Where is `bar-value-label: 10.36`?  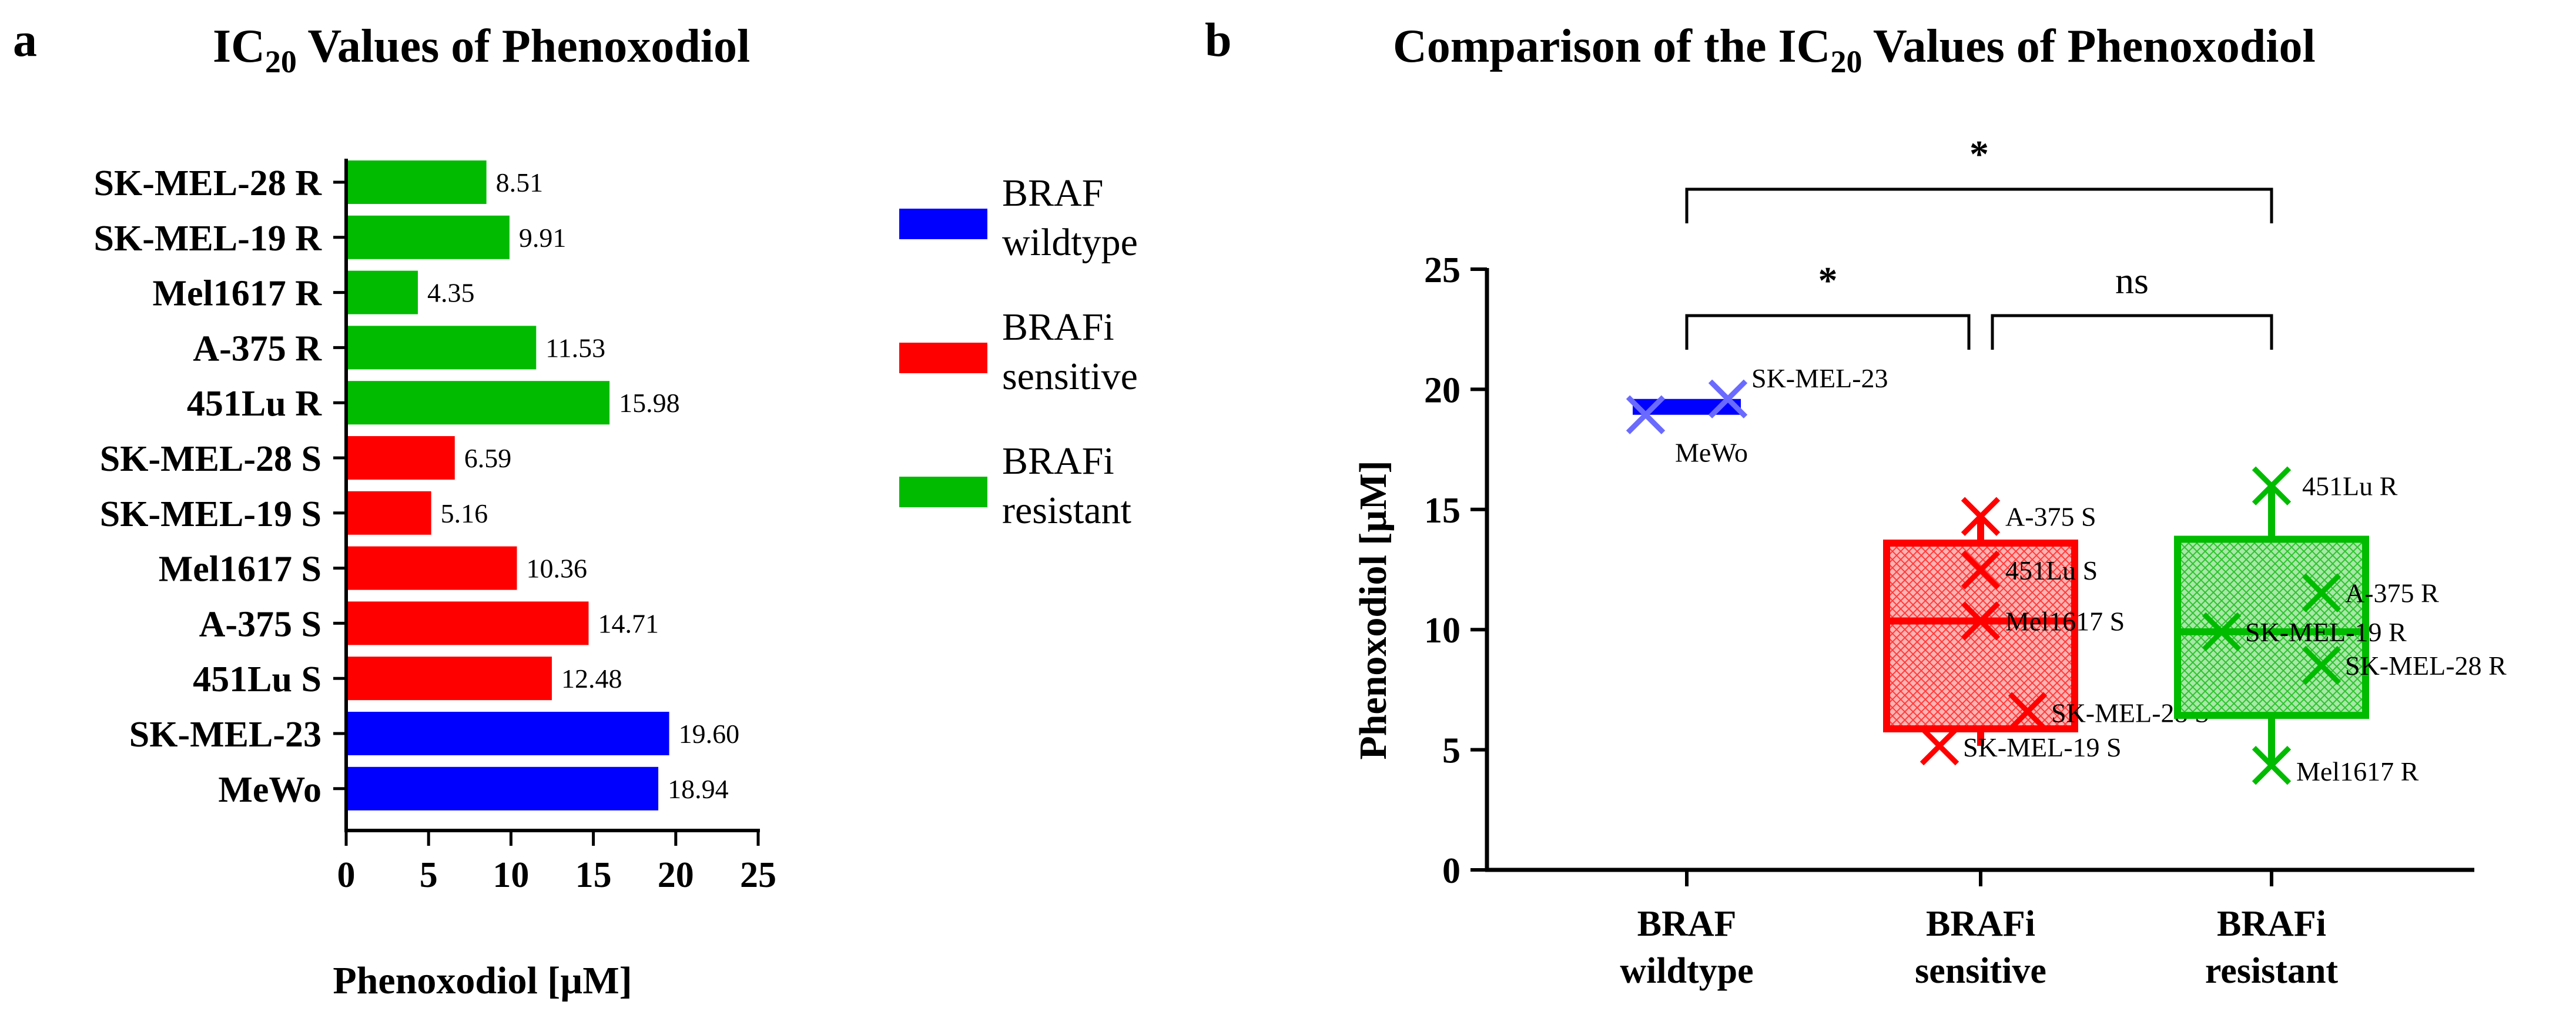 bar-value-label: 10.36 is located at coordinates (556, 569).